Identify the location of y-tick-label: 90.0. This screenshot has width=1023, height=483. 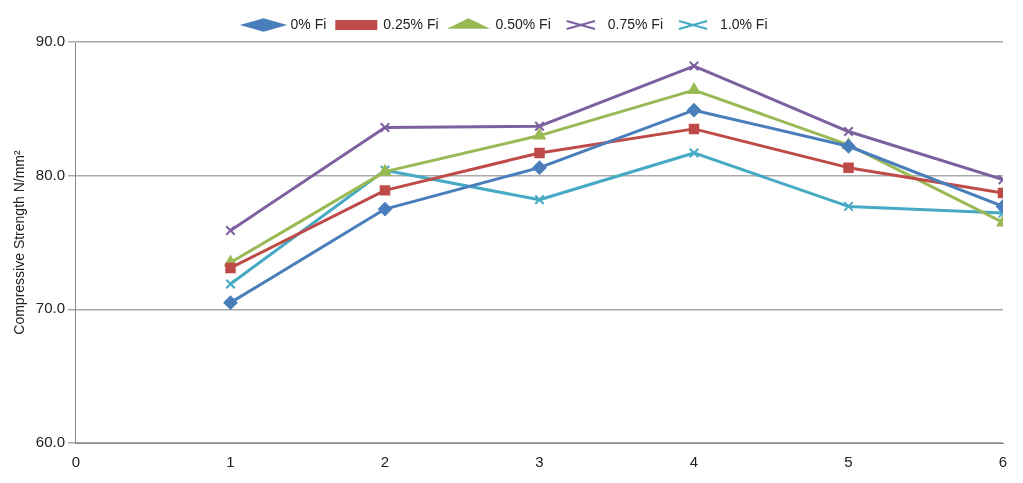
(50, 41).